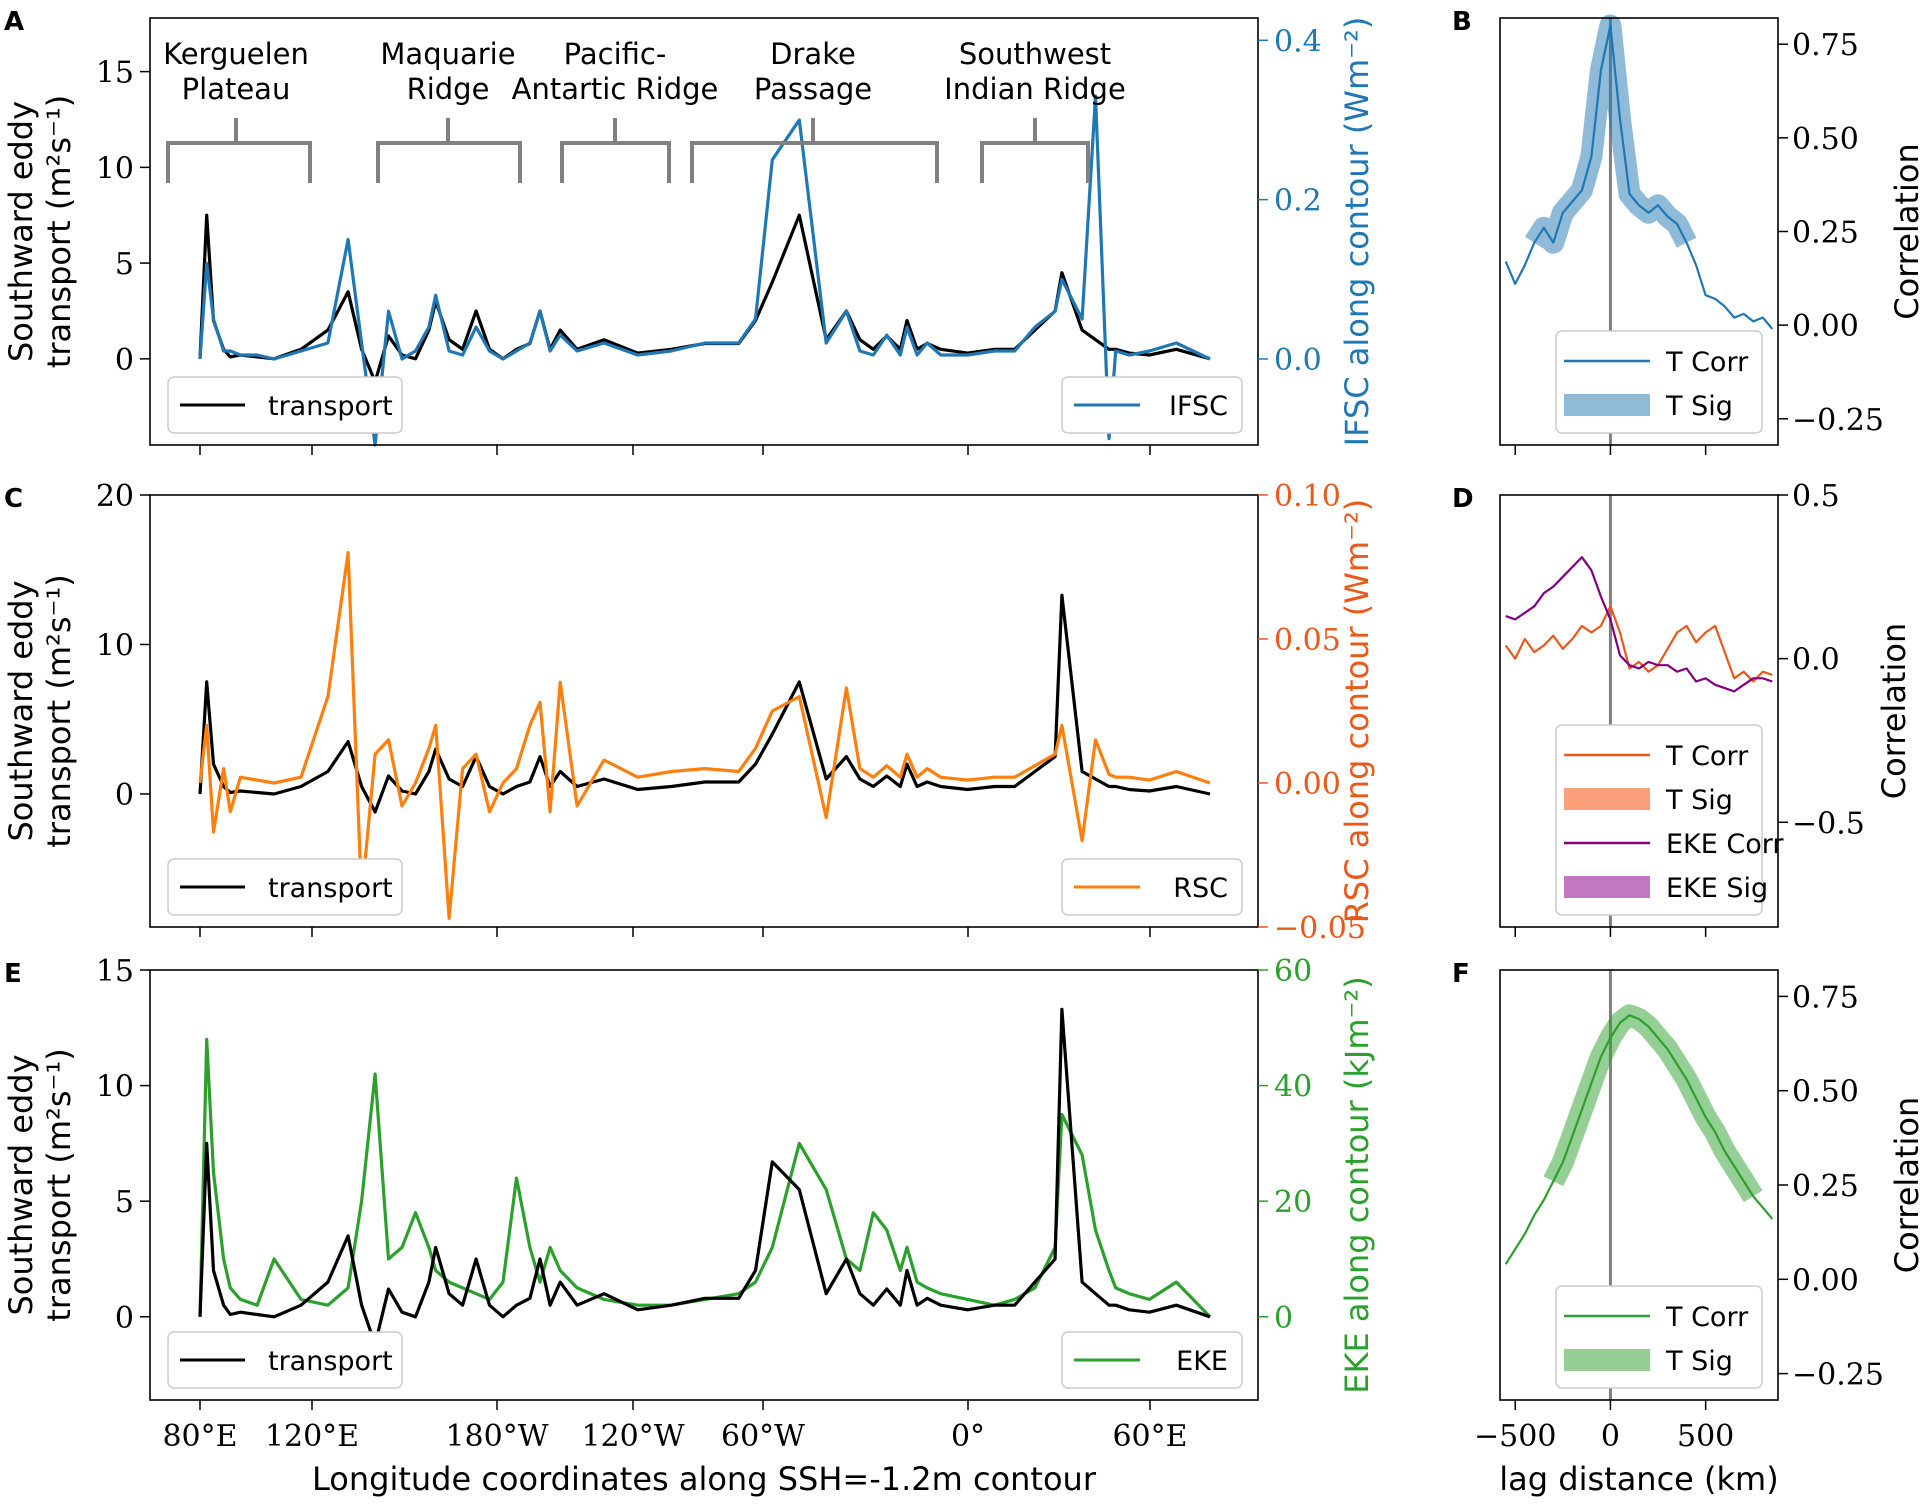 The image size is (1931, 1505). What do you see at coordinates (1816, 496) in the screenshot?
I see `y-tick-label: 0.5` at bounding box center [1816, 496].